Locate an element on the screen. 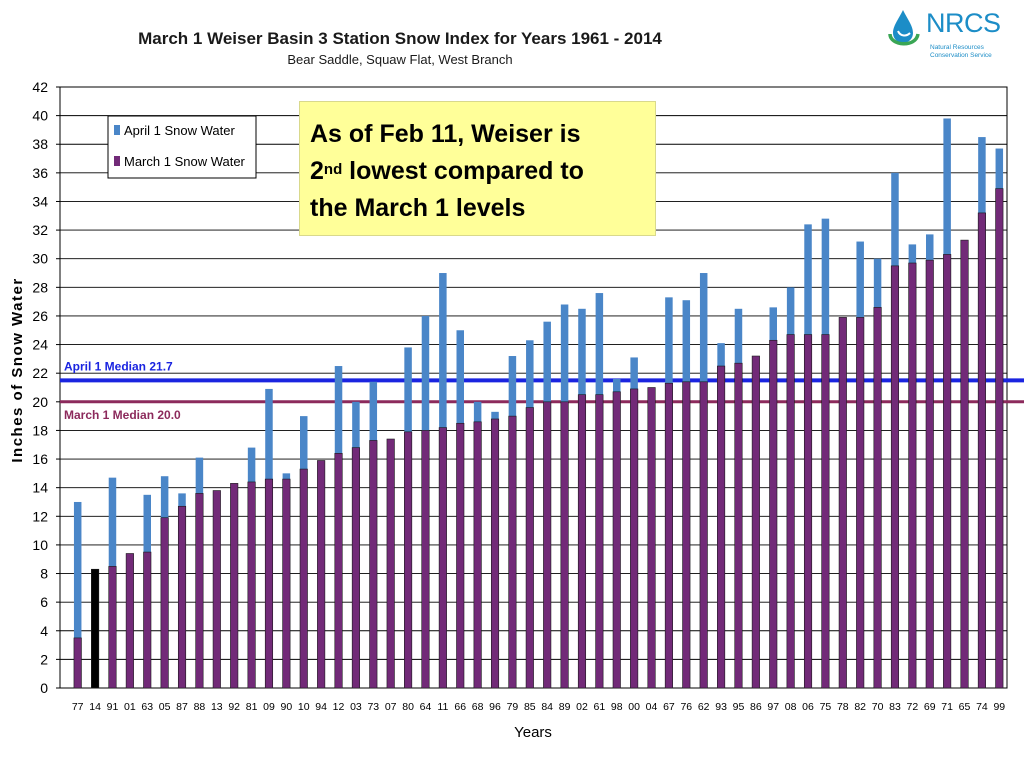 The width and height of the screenshot is (1024, 768). annotation-line-2: 2nd lowest compared to is located at coordinates (477, 171).